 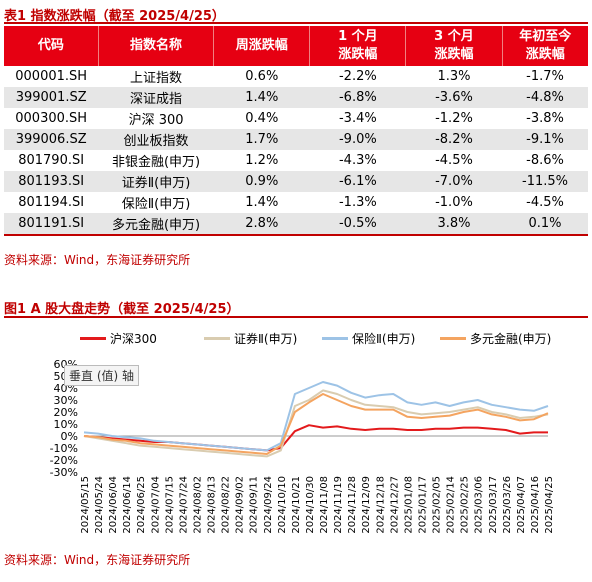 I want to click on table-cell: -1.7%, so click(x=545, y=76).